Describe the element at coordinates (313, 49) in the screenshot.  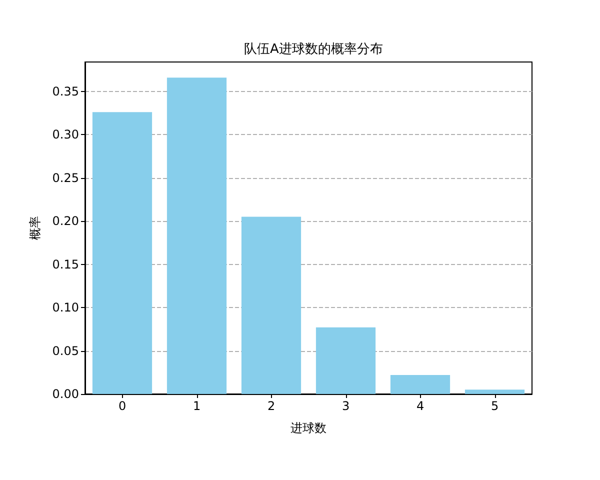
I see `chart-title: 队伍A进球数的概率分布` at that location.